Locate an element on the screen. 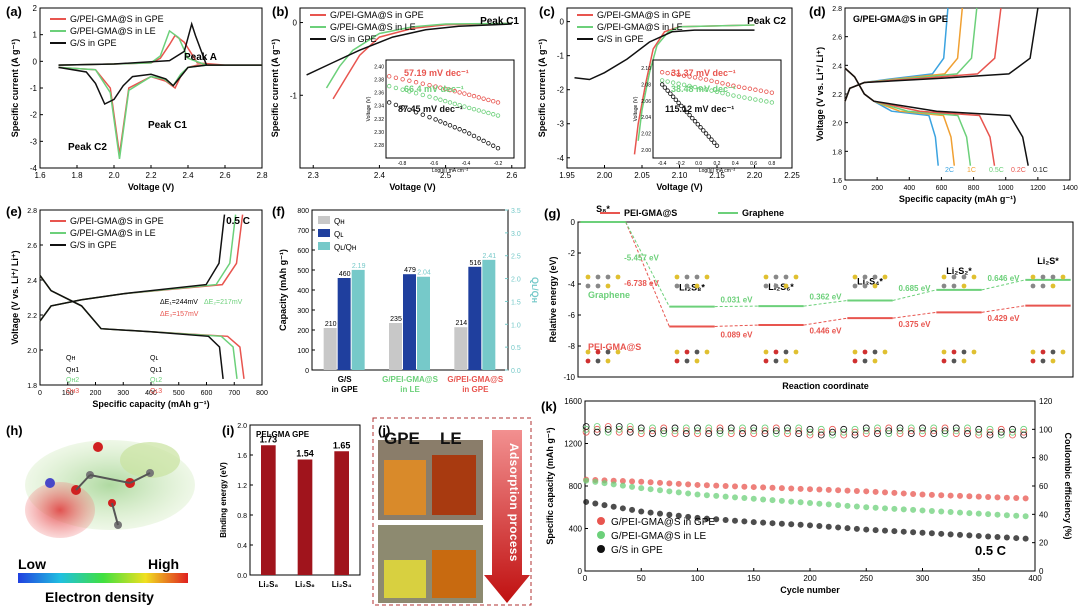 This screenshot has height=608, width=1080. step-energy-label: 0.429 eV is located at coordinates (1003, 318).